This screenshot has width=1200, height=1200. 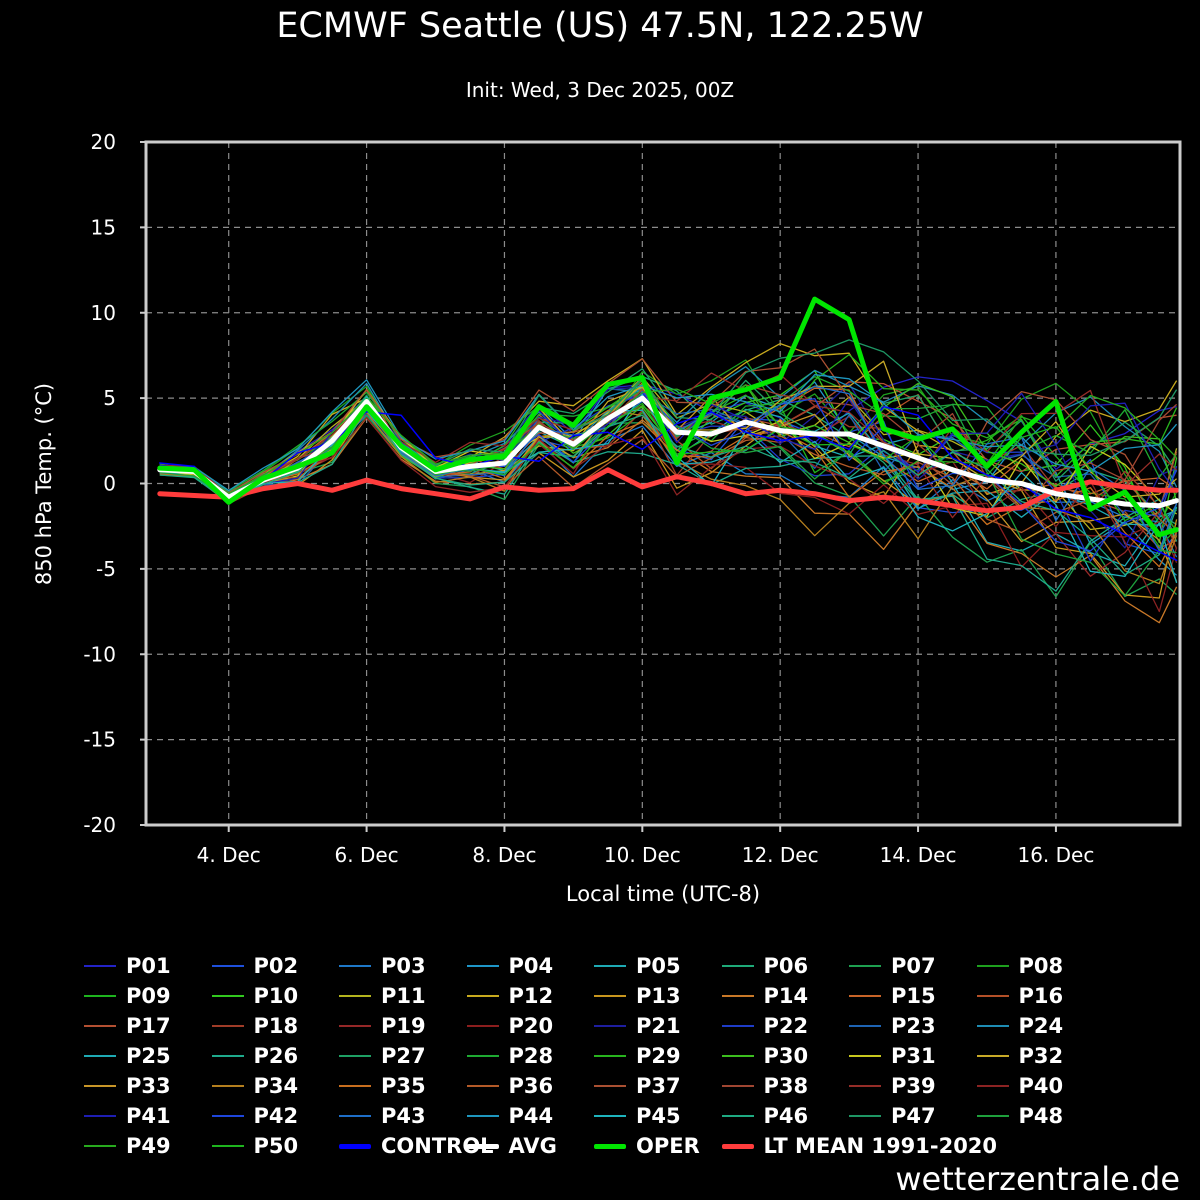 I want to click on legend-item-p08: P08, so click(x=1020, y=966).